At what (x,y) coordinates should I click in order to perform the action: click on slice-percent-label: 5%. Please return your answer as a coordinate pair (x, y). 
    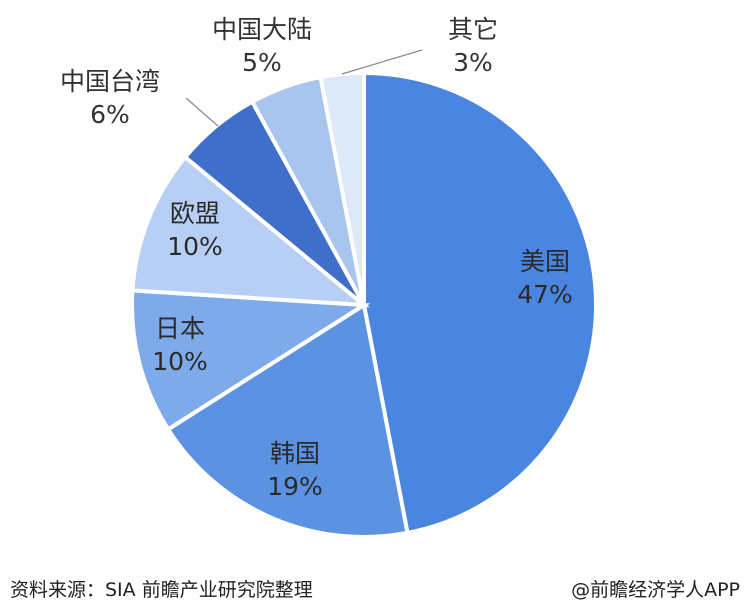
    Looking at the image, I should click on (262, 62).